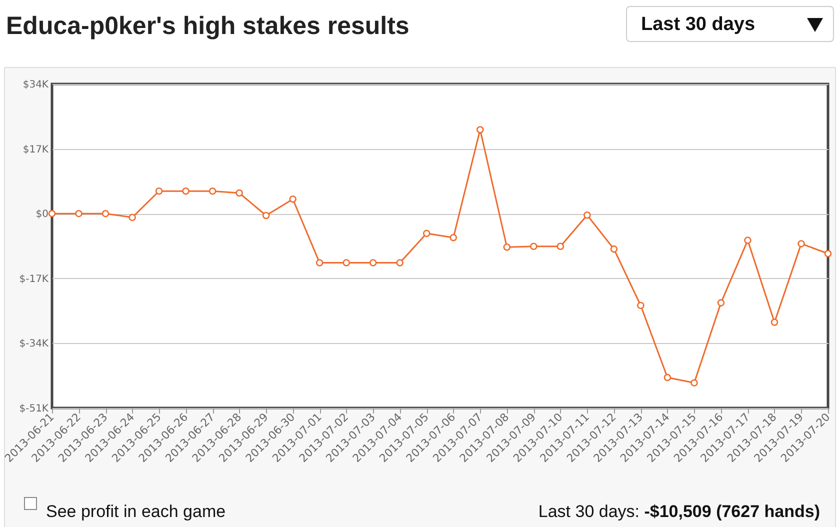 This screenshot has width=840, height=527. What do you see at coordinates (34, 279) in the screenshot?
I see `y-tick-label: $-17K` at bounding box center [34, 279].